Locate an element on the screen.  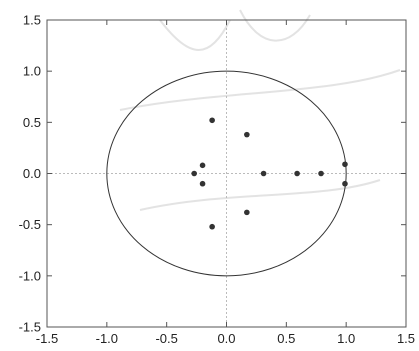
y-tick-label: 1.5 is located at coordinates (32, 20).